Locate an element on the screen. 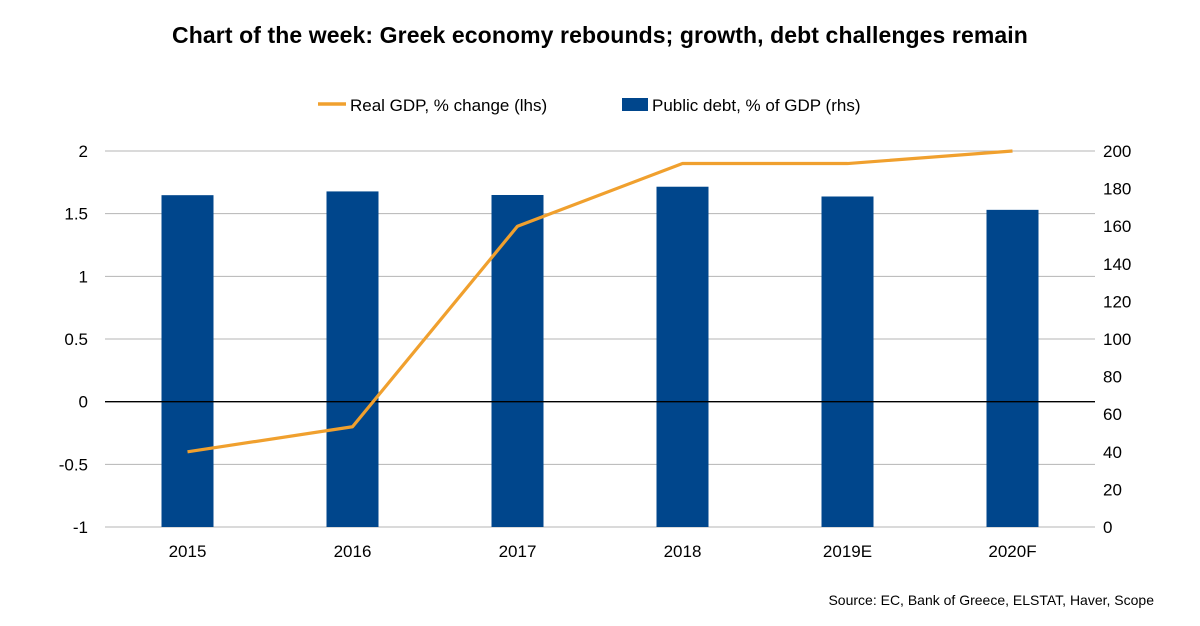  right-tick-label: 180 is located at coordinates (1117, 189).